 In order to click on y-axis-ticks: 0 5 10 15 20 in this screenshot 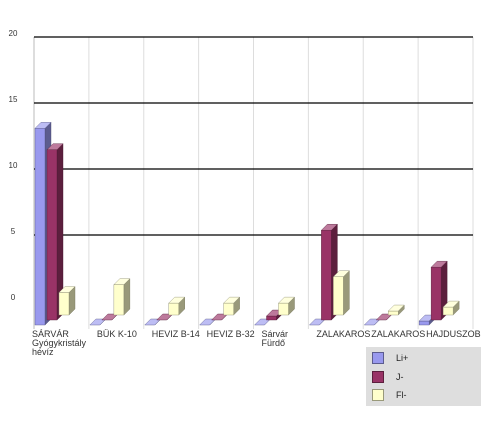, I will do `click(13, 165)`.